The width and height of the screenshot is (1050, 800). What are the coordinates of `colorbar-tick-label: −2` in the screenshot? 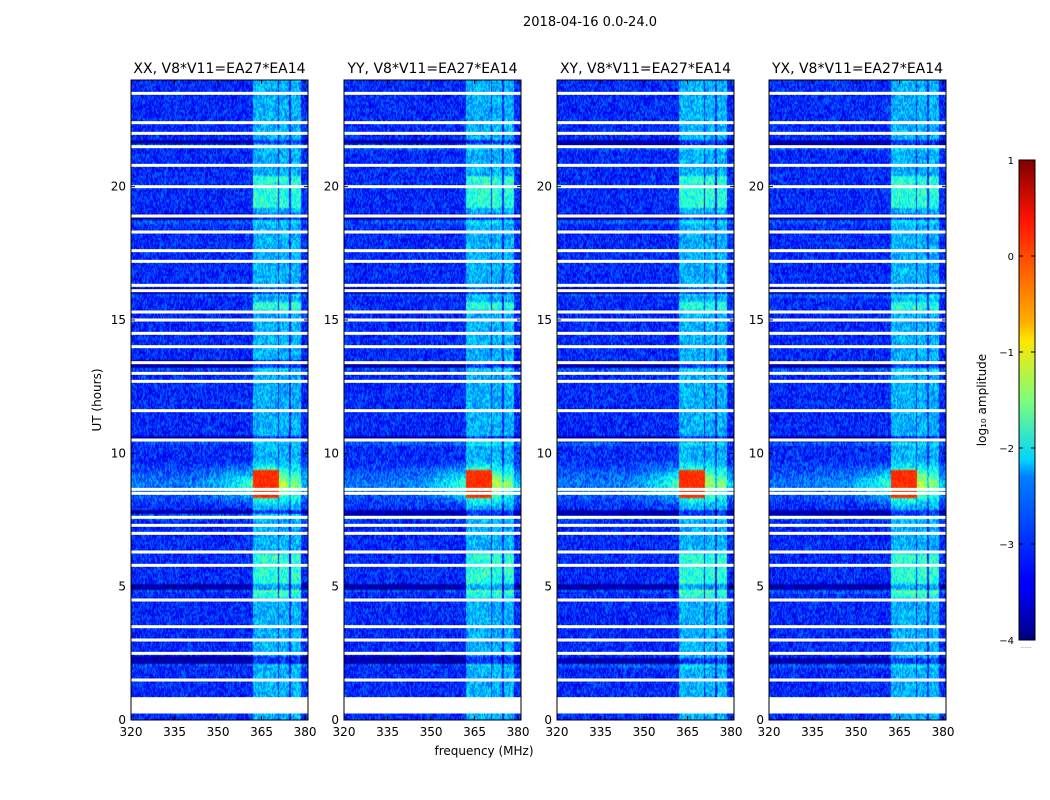 It's located at (1006, 449).